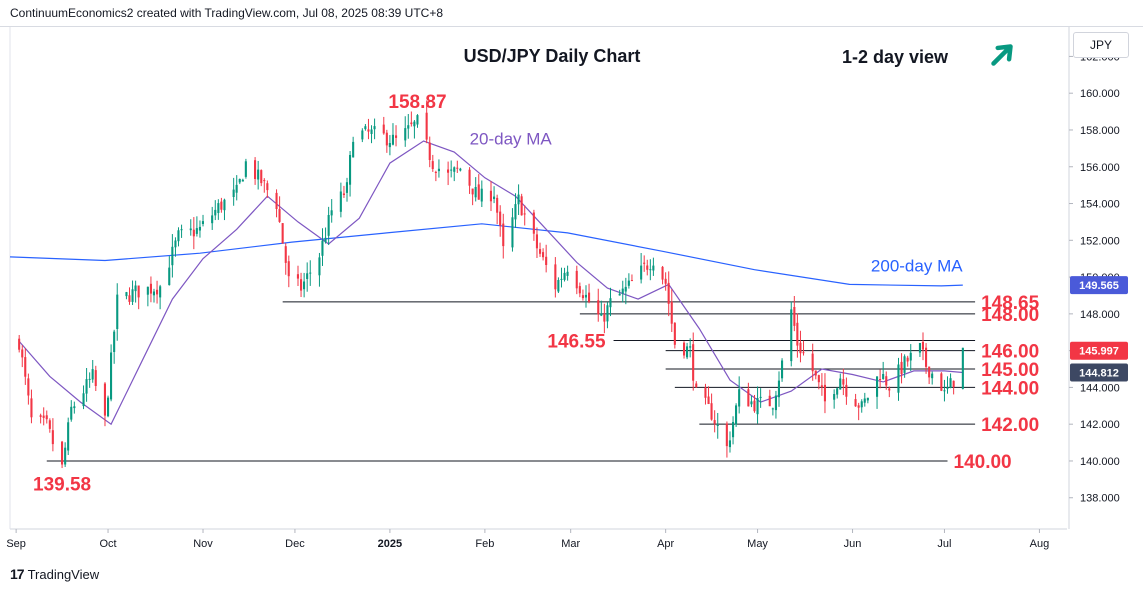 The image size is (1143, 593). Describe the element at coordinates (1099, 373) in the screenshot. I see `ma20-price-tag: 144.812` at that location.